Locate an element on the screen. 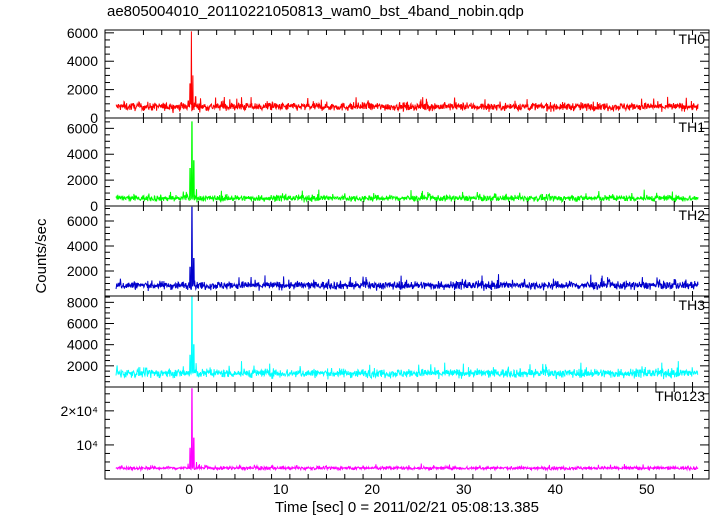 The height and width of the screenshot is (516, 717). y-tick-label: 2×10⁴ is located at coordinates (79, 411).